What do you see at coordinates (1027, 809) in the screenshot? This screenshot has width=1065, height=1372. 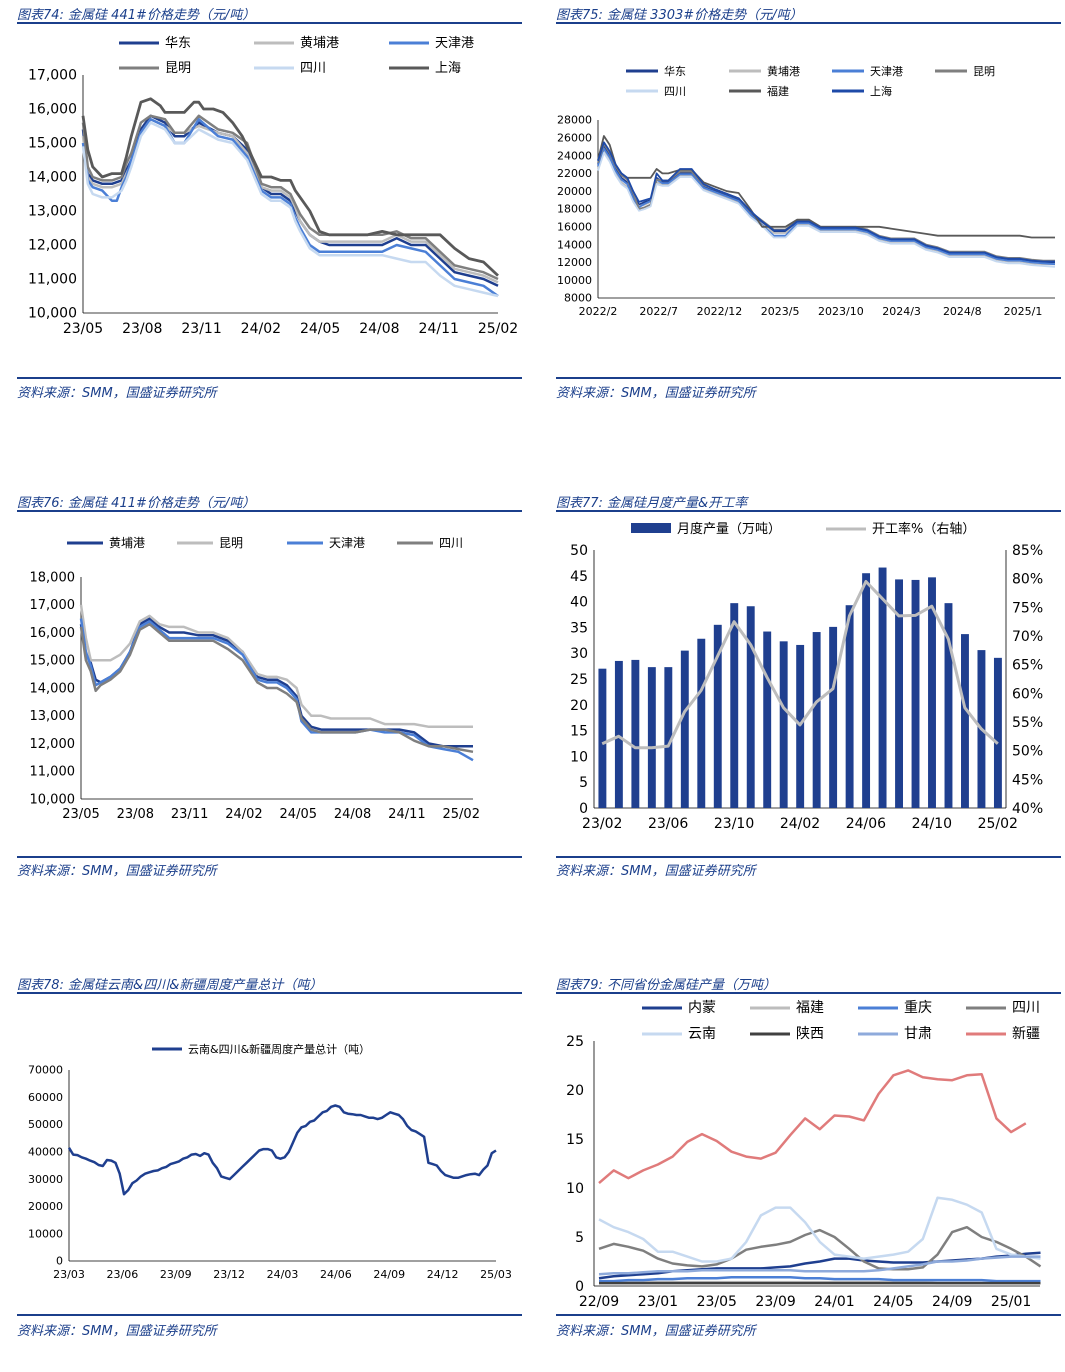 I see `y2-tick-label: 40%` at bounding box center [1027, 809].